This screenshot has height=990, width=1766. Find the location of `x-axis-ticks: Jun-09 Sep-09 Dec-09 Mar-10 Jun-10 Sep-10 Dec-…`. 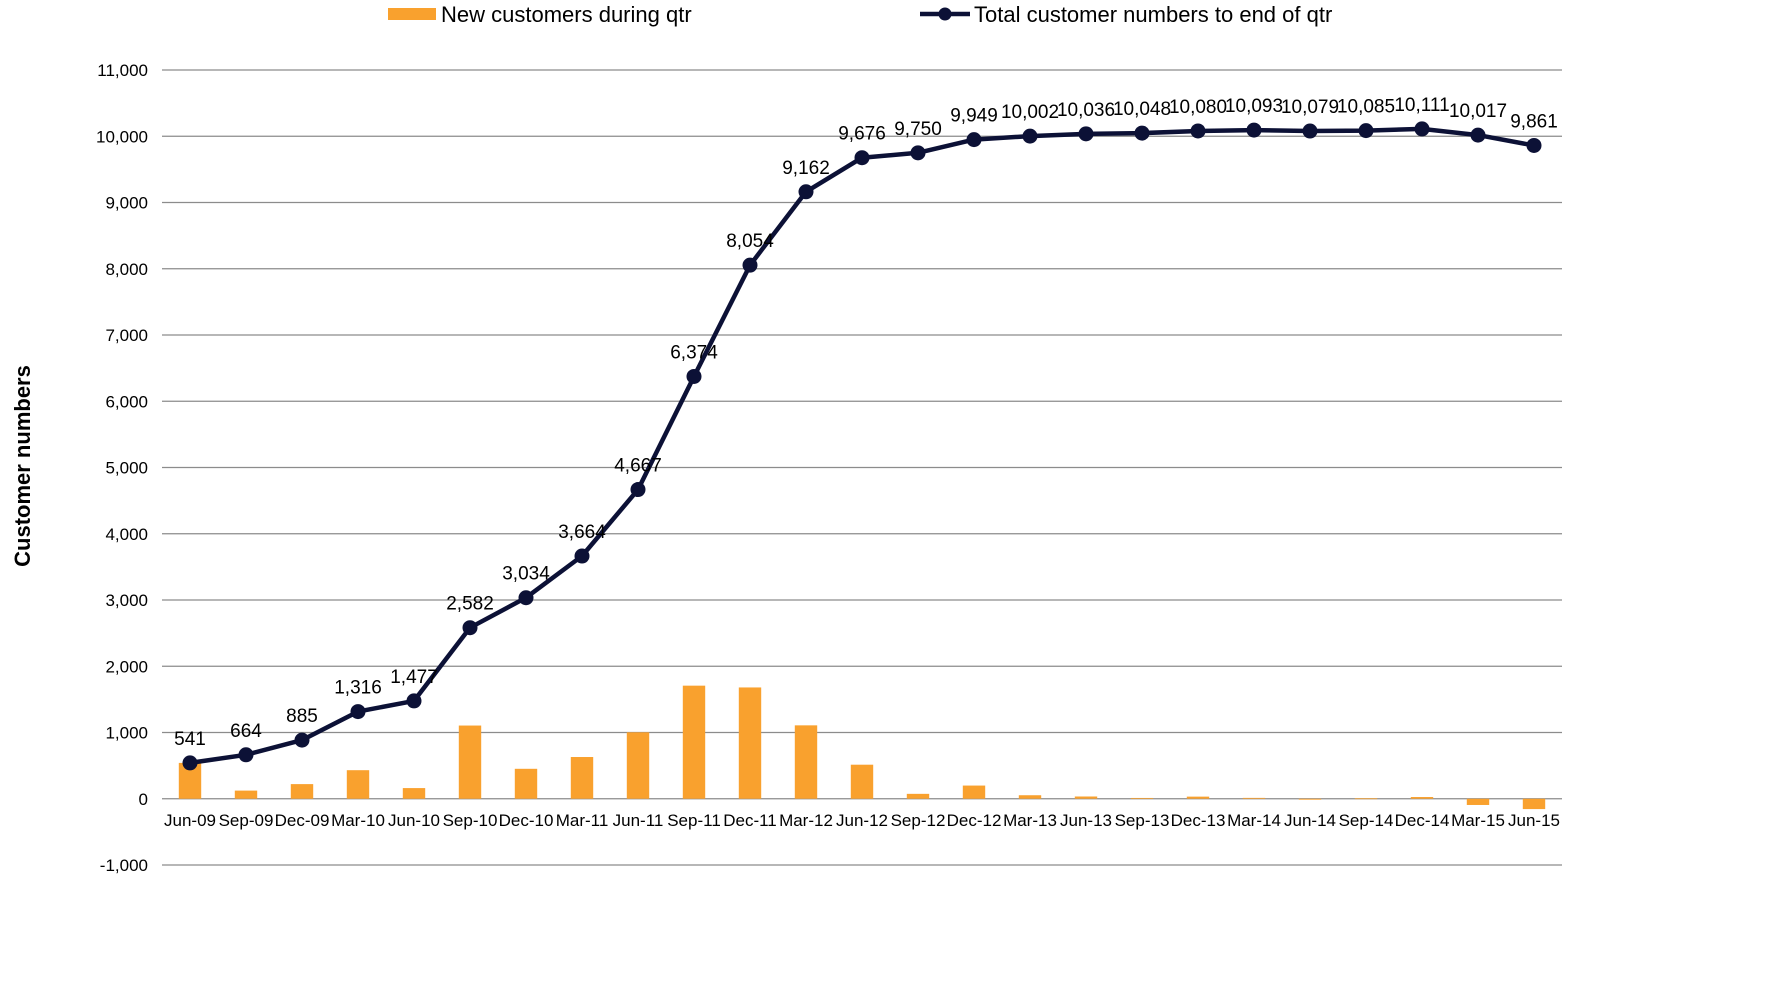

x-axis-ticks: Jun-09 Sep-09 Dec-09 Mar-10 Jun-10 Sep-10 Dec-… is located at coordinates (862, 820).